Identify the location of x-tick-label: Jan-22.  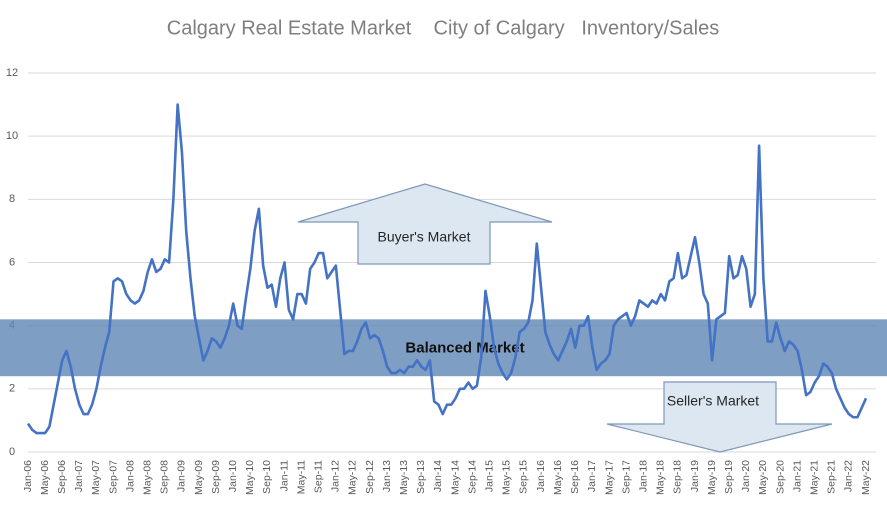
(849, 476).